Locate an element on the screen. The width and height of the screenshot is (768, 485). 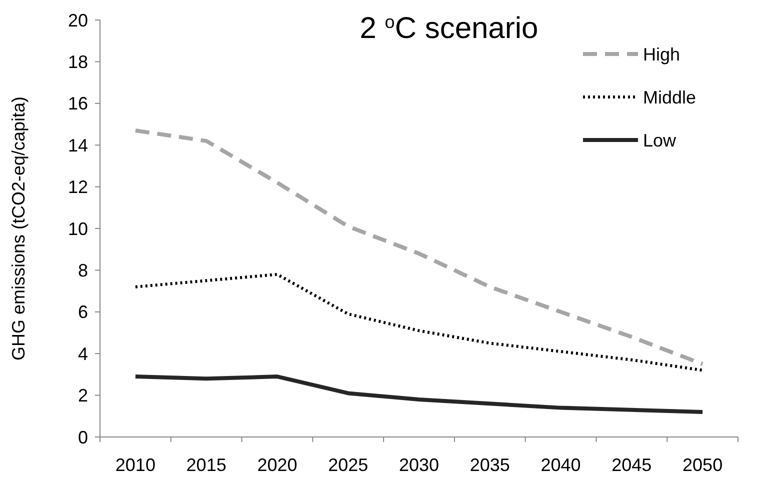
y-tick-label: 12 is located at coordinates (78, 187).